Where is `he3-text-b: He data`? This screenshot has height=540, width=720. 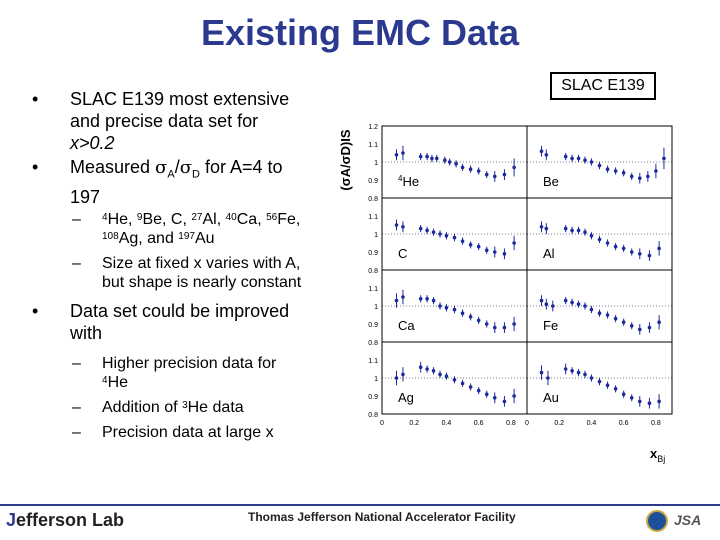
he3-text-b: He data is located at coordinates (215, 407).